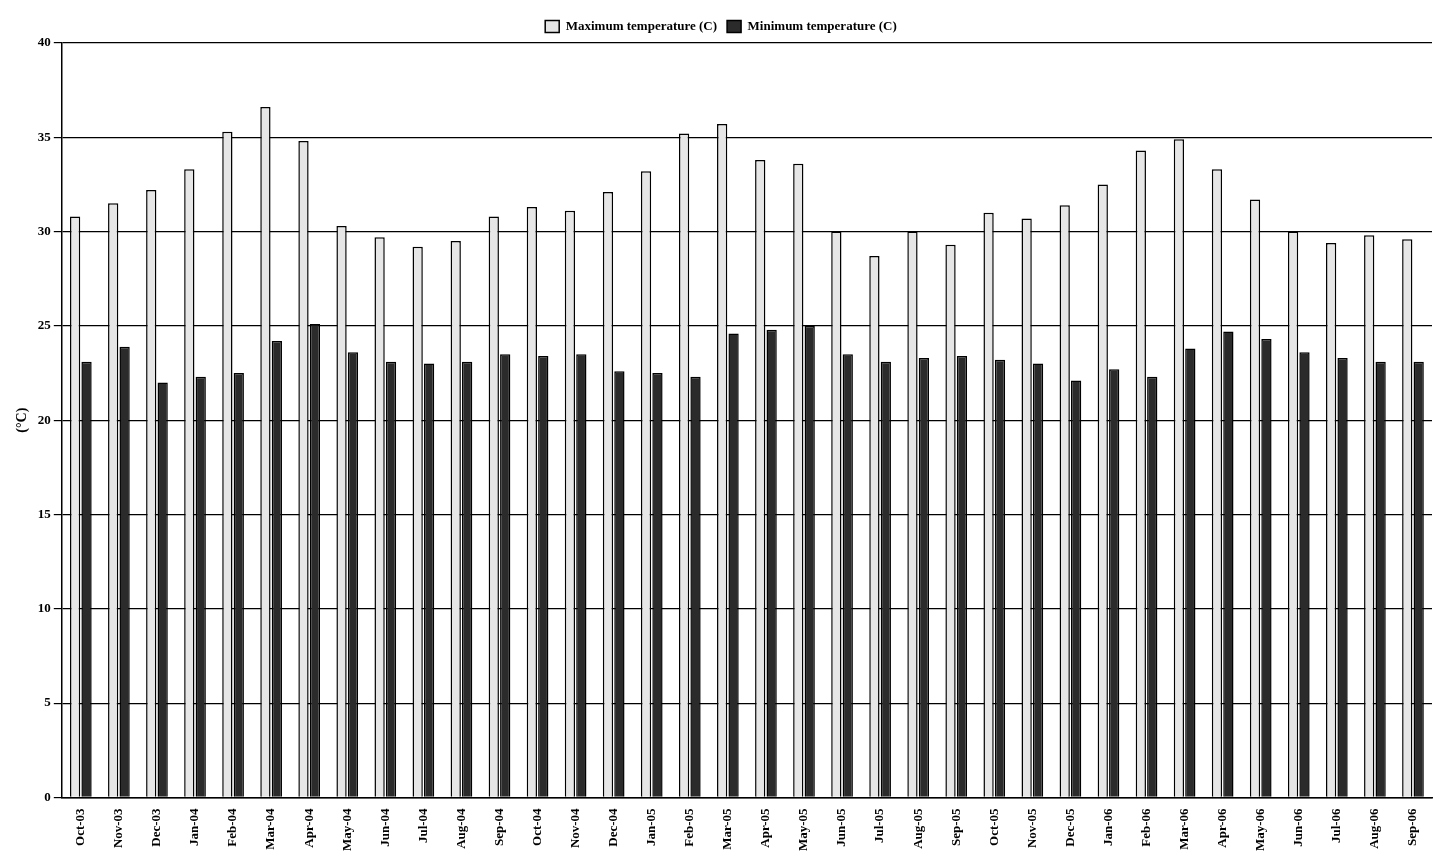 The height and width of the screenshot is (859, 1452). What do you see at coordinates (1336, 825) in the screenshot?
I see `x-tick-label: Jul-06` at bounding box center [1336, 825].